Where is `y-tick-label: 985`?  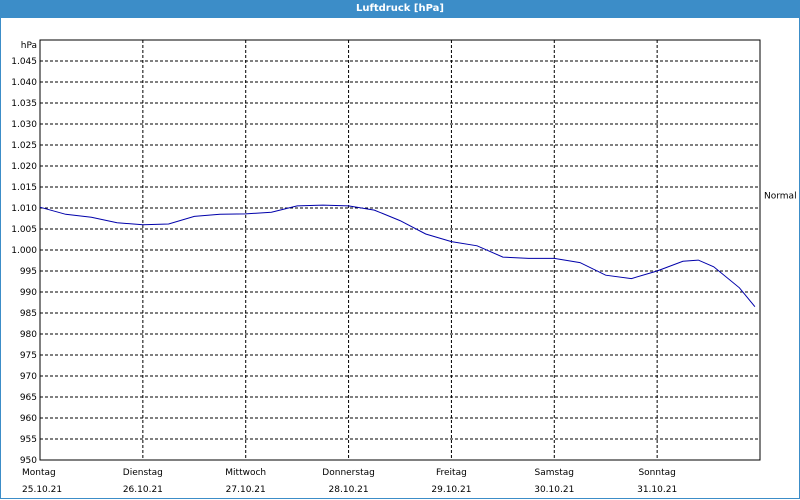
y-tick-label: 985 is located at coordinates (28, 314).